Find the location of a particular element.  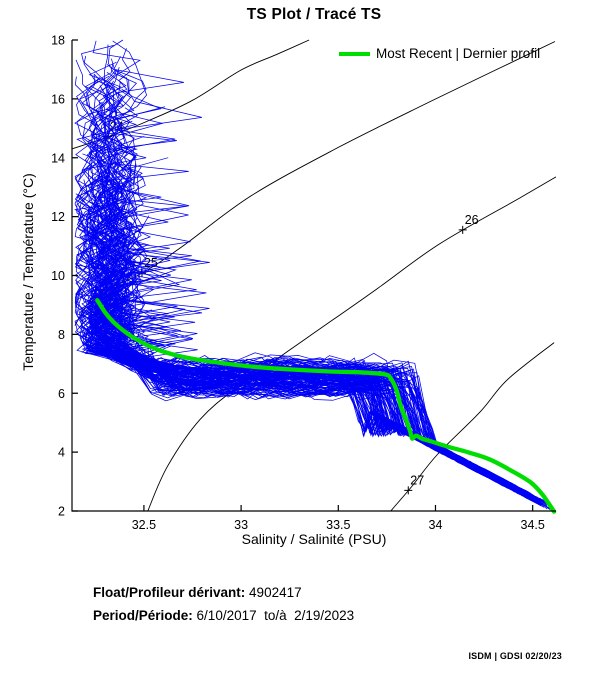

period-line: Period/Période: 6/10/2017 to/à 2/19/2023 is located at coordinates (216, 615).